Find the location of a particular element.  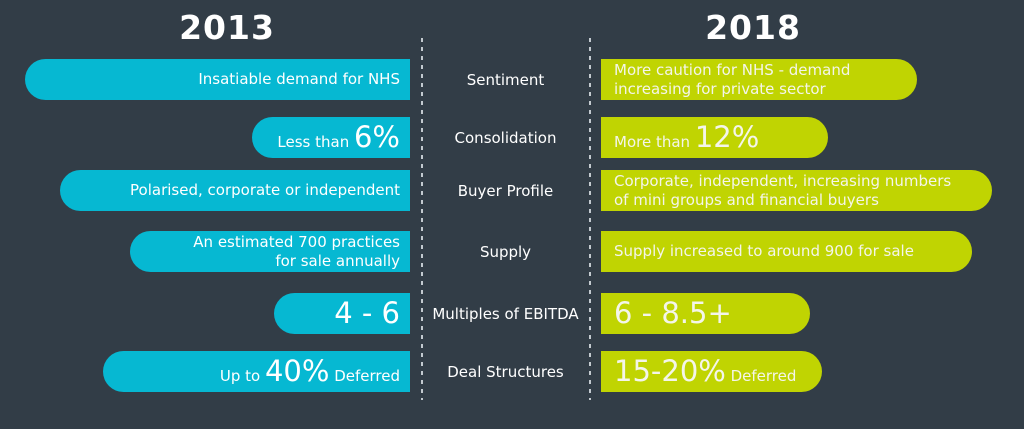

pill-2018-consolidation: More than 12% is located at coordinates (714, 137).